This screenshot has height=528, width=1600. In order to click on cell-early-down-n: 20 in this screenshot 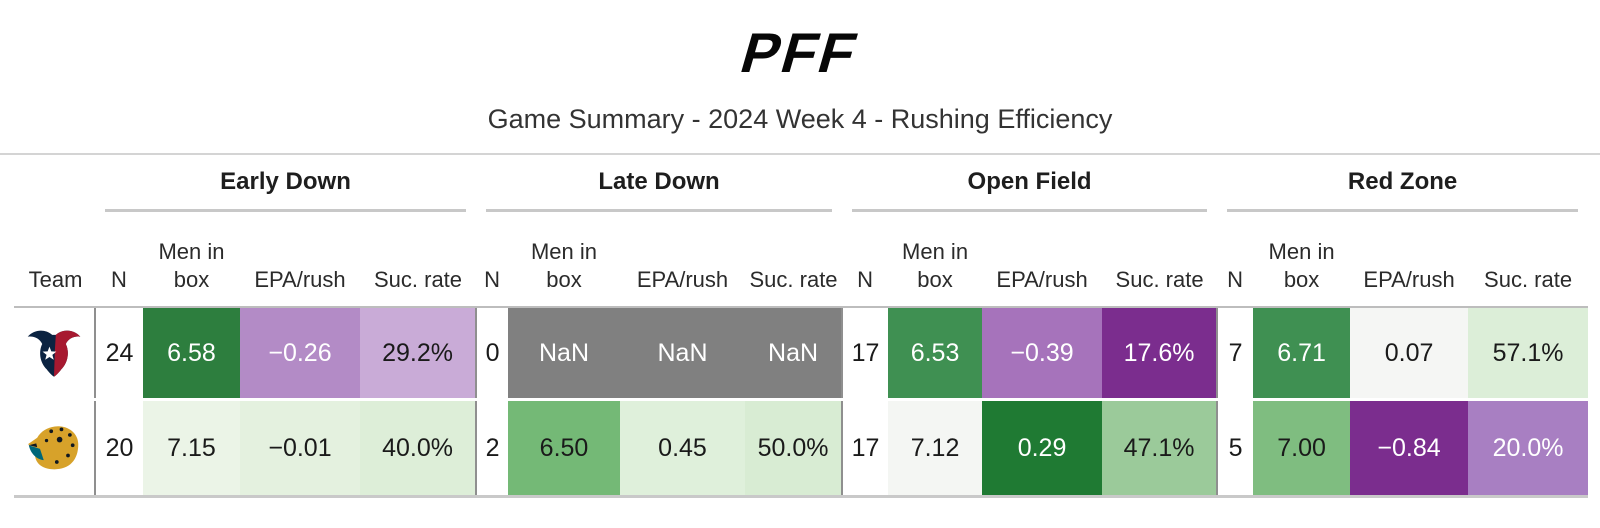, I will do `click(118, 448)`.